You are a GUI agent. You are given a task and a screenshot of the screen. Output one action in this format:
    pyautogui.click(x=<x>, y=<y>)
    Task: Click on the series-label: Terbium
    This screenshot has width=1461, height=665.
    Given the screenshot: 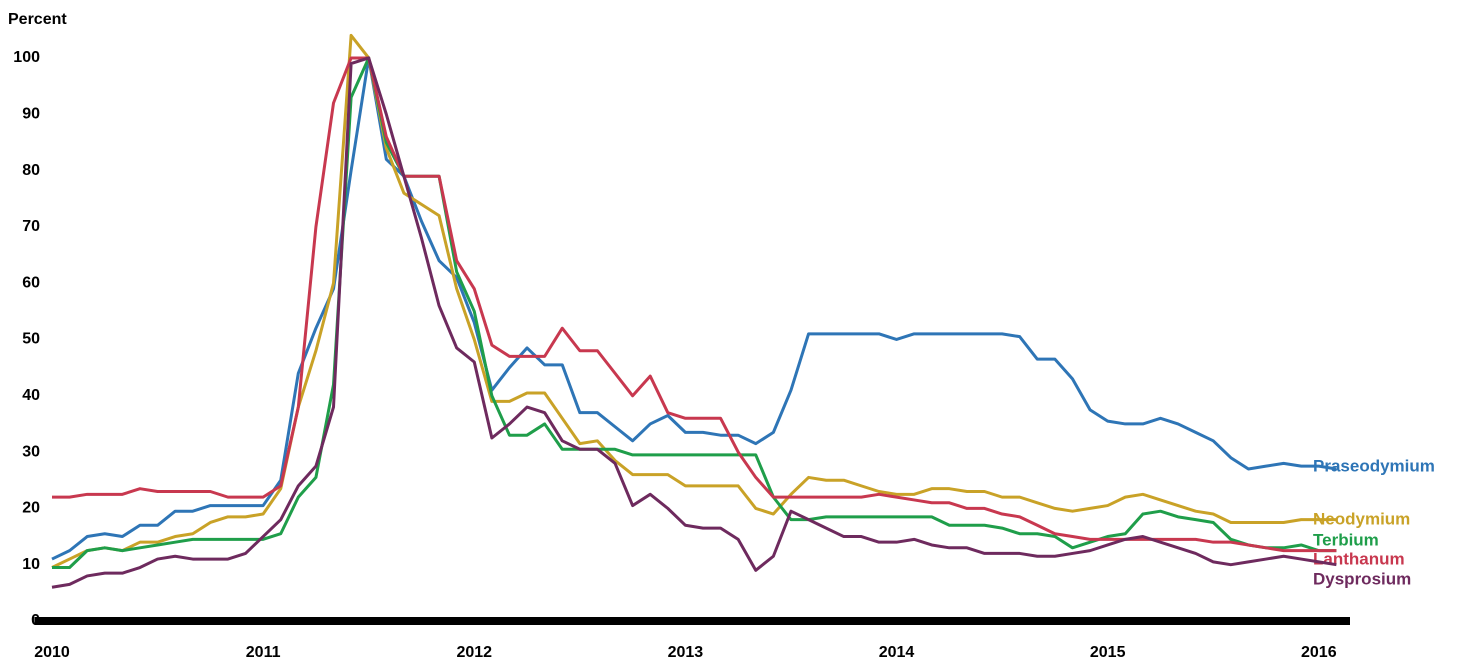 What is the action you would take?
    pyautogui.click(x=1346, y=539)
    